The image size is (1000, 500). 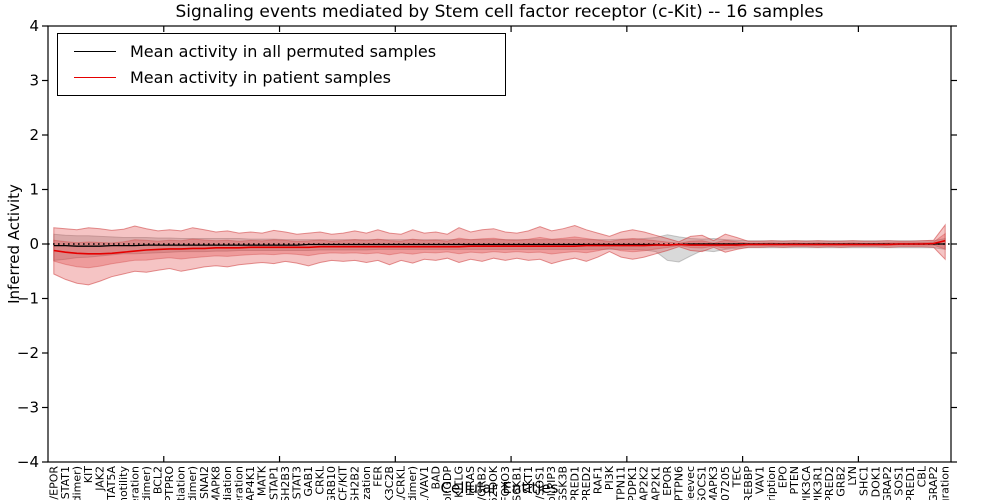 I want to click on legend-item-patient: Mean activity in patient samples, so click(x=289, y=77).